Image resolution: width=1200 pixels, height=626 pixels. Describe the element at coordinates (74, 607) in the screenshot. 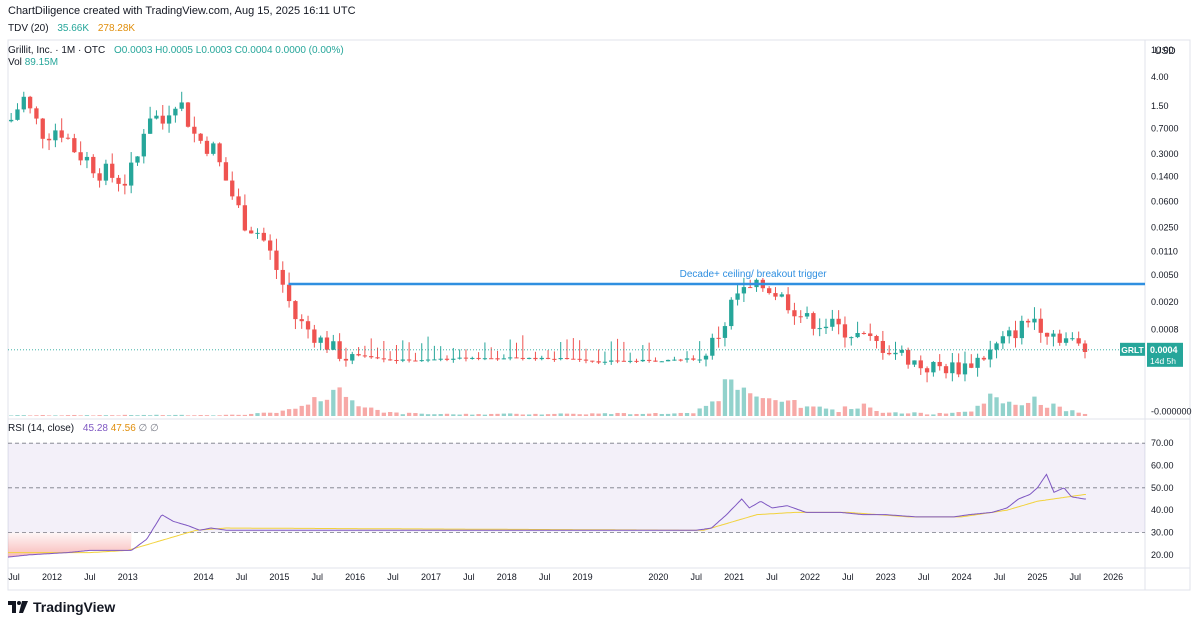

I see `tradingview-brand: TradingView` at that location.